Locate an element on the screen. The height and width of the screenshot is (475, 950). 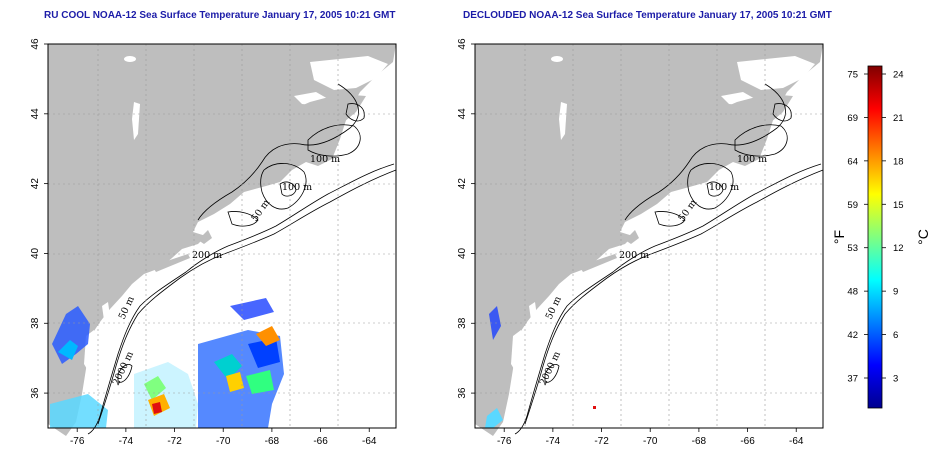
colorbar-fahrenheit-ticks: 75 69 64 59 53 48 42 37 is located at coordinates (857, 227).